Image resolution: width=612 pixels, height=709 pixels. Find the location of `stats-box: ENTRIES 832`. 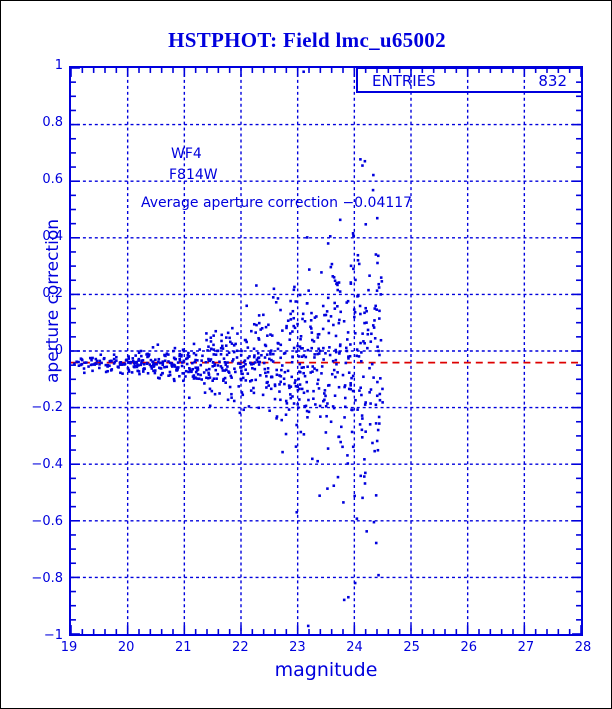

stats-box: ENTRIES 832 is located at coordinates (469, 80).